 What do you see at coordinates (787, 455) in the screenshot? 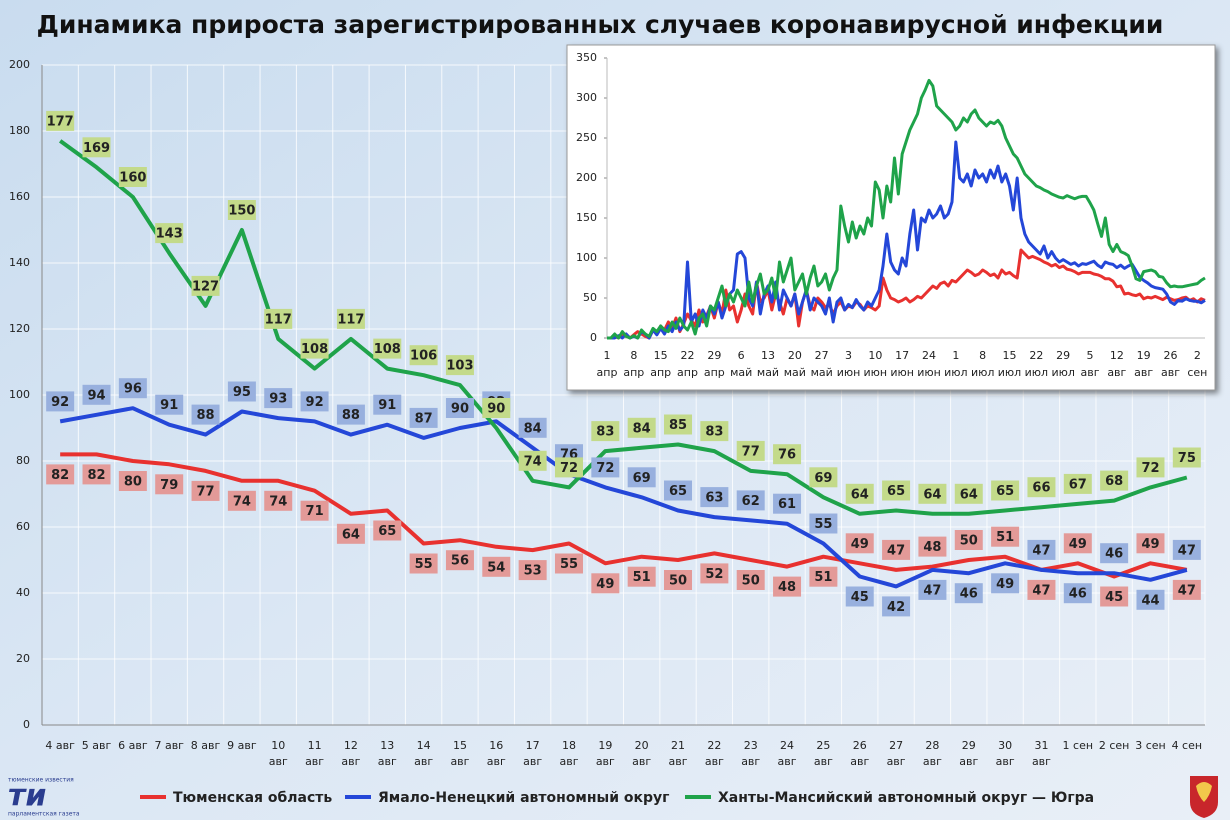
I see `value-label: 76` at bounding box center [787, 455].